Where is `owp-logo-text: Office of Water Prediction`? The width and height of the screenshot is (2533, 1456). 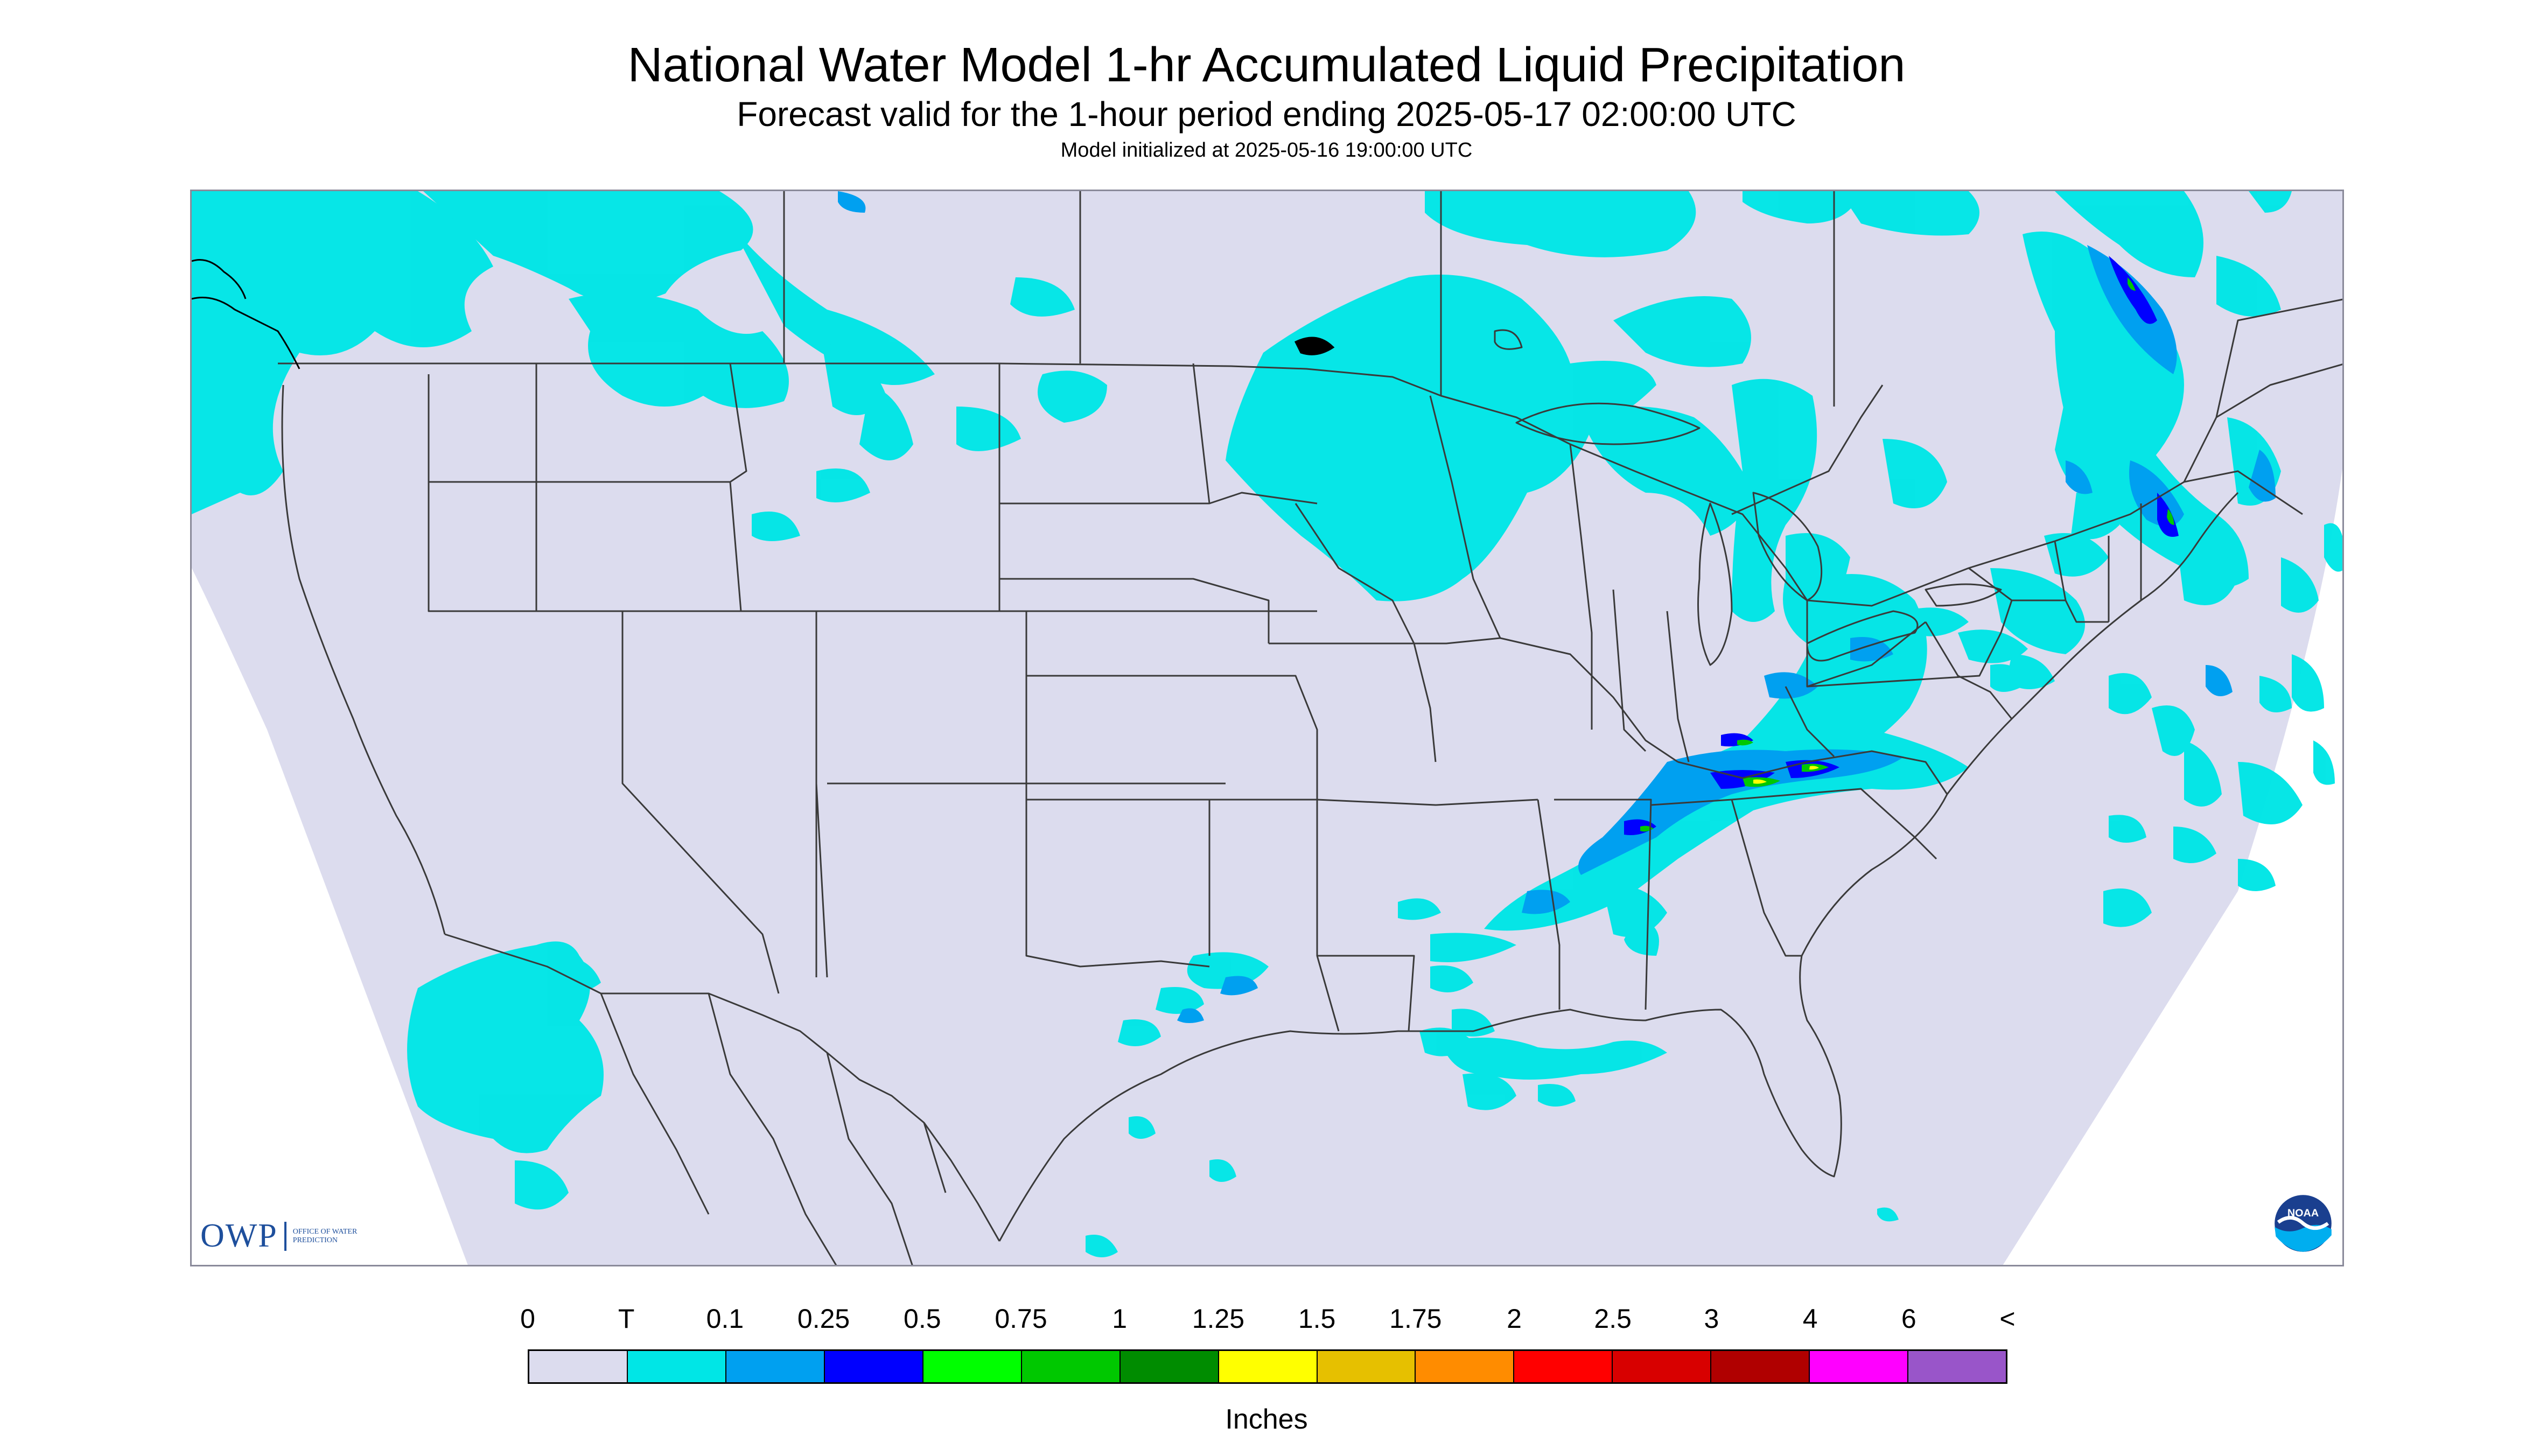 owp-logo-text: Office of Water Prediction is located at coordinates (325, 1235).